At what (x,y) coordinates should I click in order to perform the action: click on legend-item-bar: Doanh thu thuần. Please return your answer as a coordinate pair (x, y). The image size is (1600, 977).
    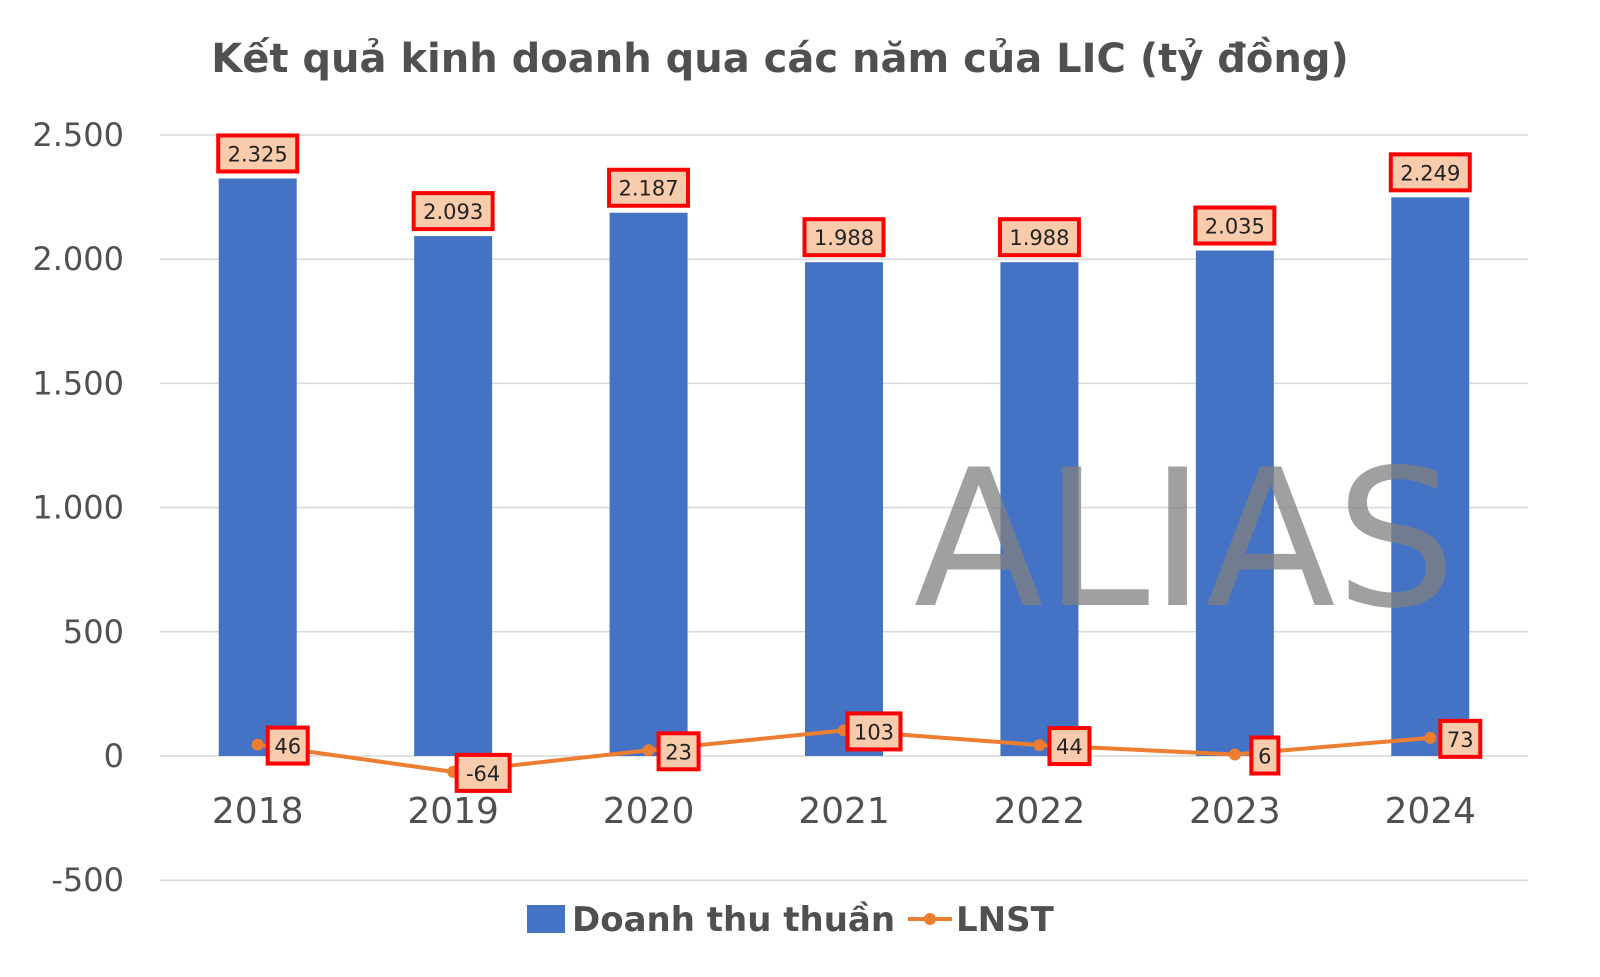
    Looking at the image, I should click on (711, 920).